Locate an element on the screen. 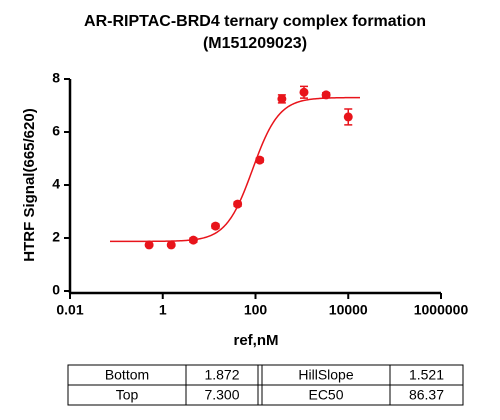  x-tick-label: 100 is located at coordinates (256, 310).